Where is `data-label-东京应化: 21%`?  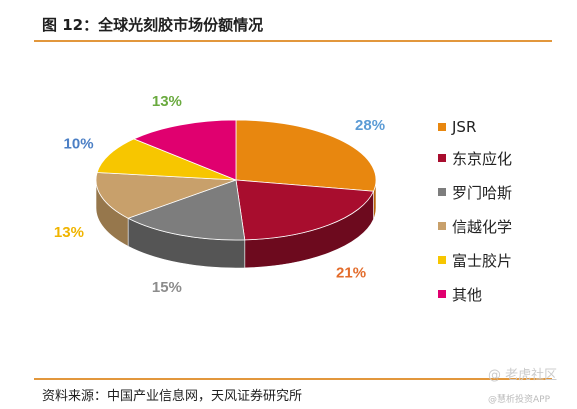 data-label-东京应化: 21% is located at coordinates (351, 273).